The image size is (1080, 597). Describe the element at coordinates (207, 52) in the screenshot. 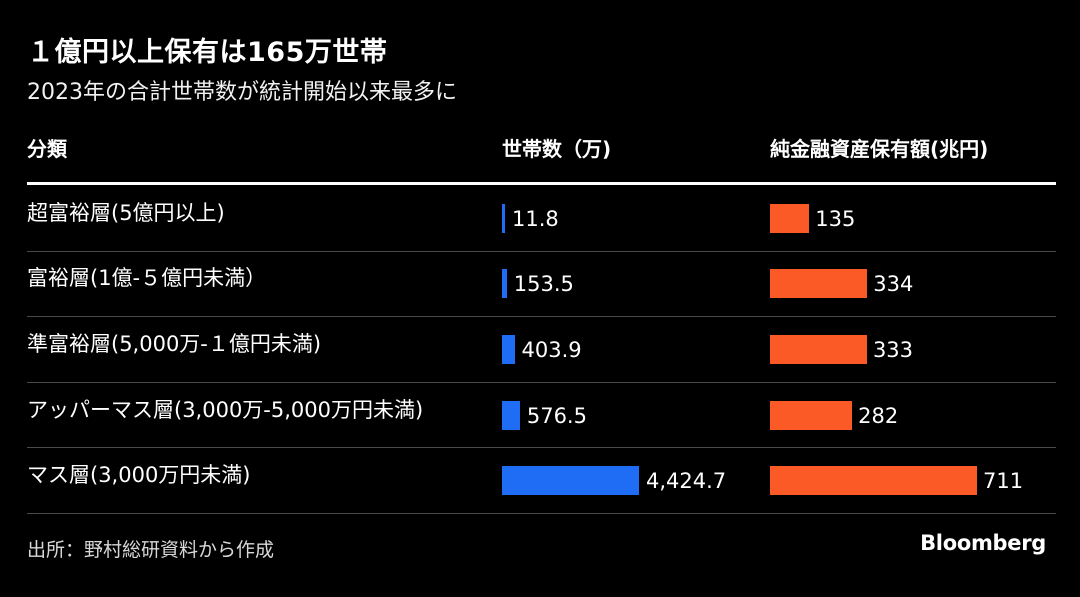

I see `chart-title: １億円以上保有は165万世帯` at that location.